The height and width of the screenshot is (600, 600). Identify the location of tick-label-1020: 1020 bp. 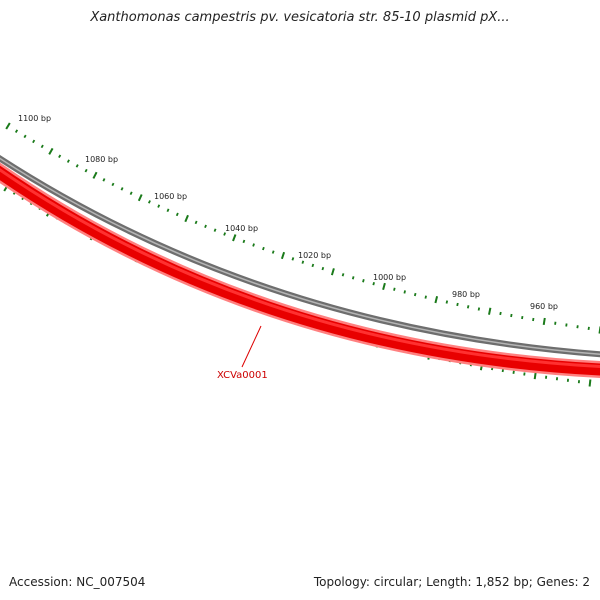
(314, 255).